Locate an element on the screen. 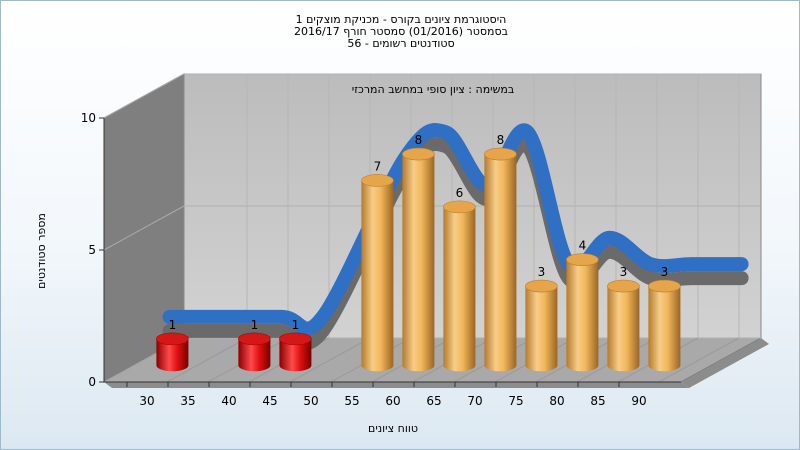 This screenshot has width=800, height=450. data-label-40: 1 is located at coordinates (255, 325).